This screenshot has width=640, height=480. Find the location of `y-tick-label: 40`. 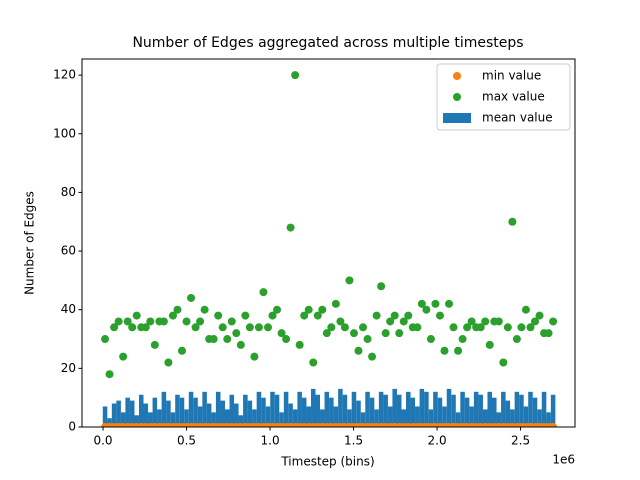

y-tick-label: 40 is located at coordinates (68, 309).